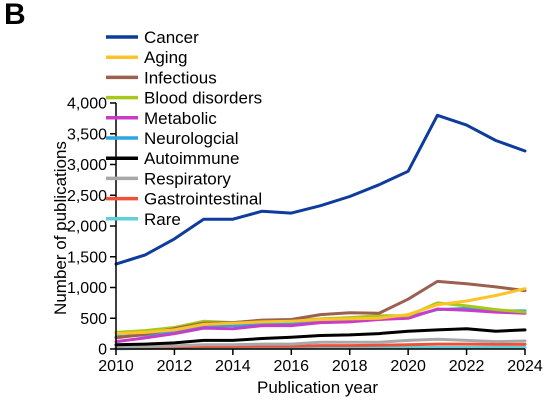  I want to click on x-tick-label: 2022, so click(467, 366).